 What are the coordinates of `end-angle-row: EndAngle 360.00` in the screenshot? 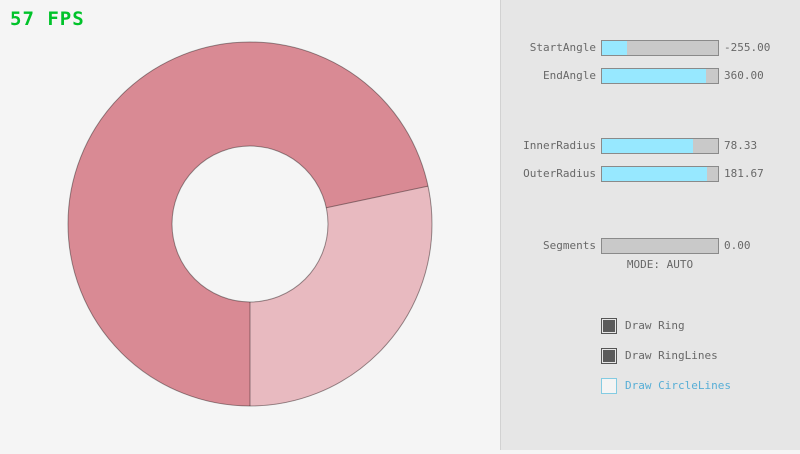 It's located at (650, 76).